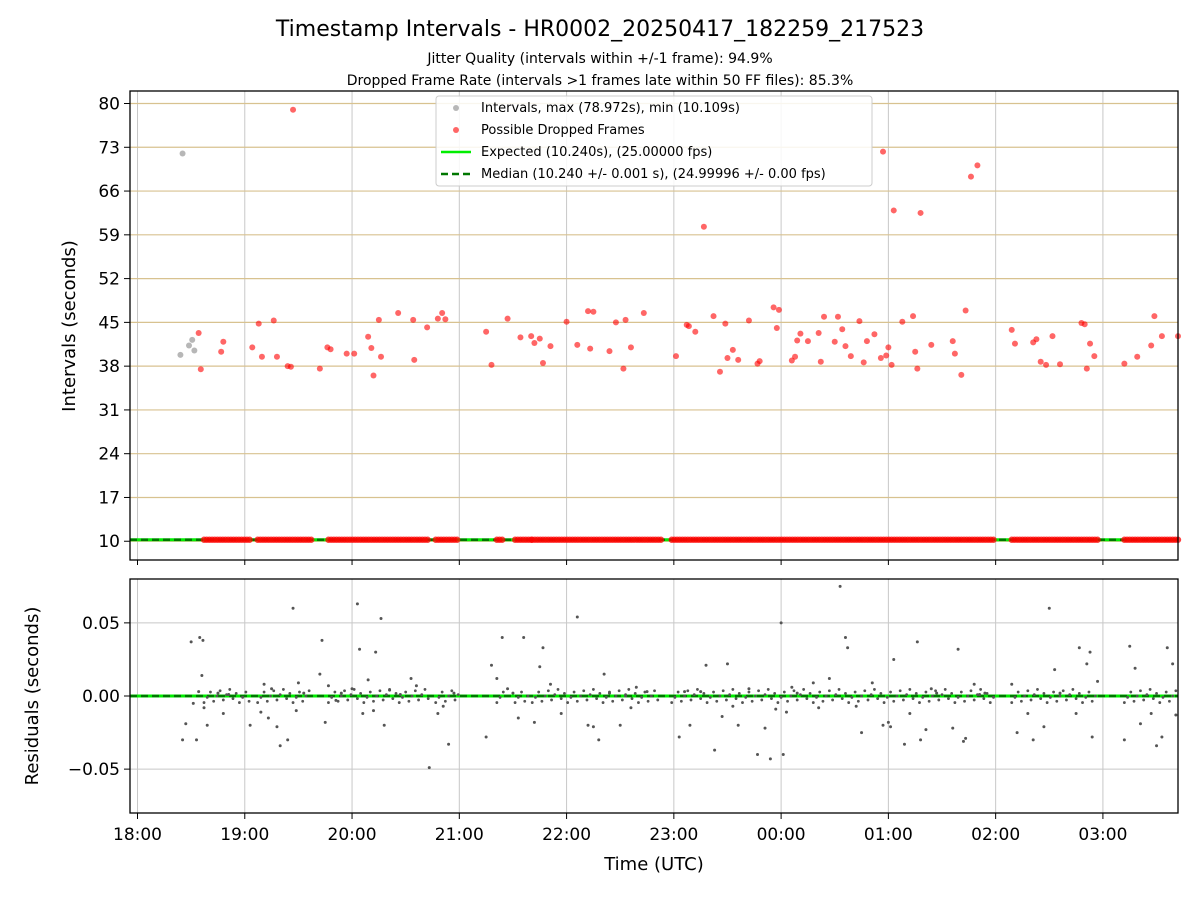  What do you see at coordinates (101, 624) in the screenshot?
I see `residuals-ytick-label-2: 0.05` at bounding box center [101, 624].